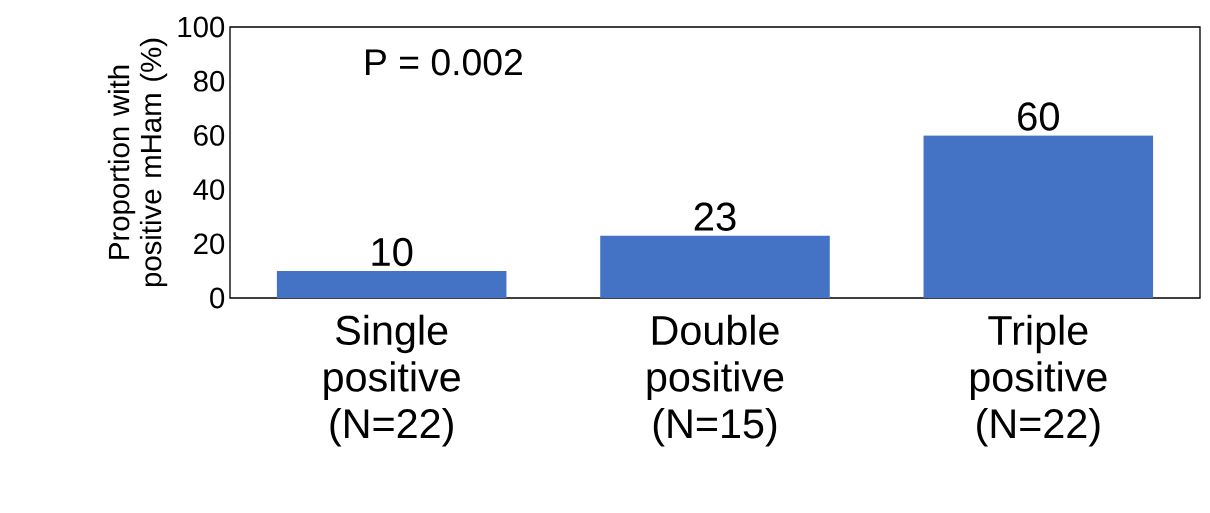 The width and height of the screenshot is (1210, 513). I want to click on y-tick-label: 0, so click(217, 298).